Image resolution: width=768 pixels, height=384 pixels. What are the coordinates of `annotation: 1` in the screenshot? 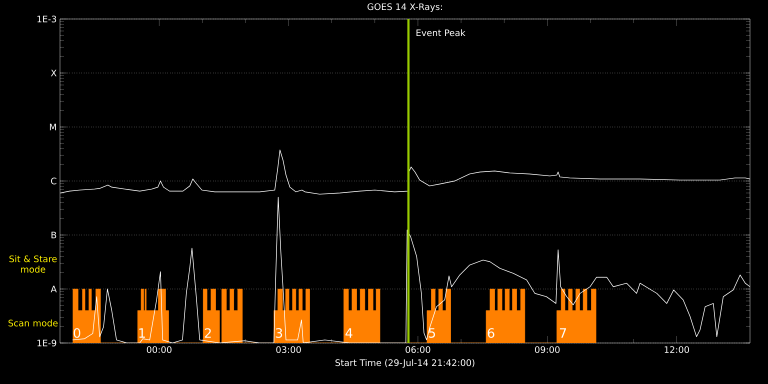 It's located at (142, 333).